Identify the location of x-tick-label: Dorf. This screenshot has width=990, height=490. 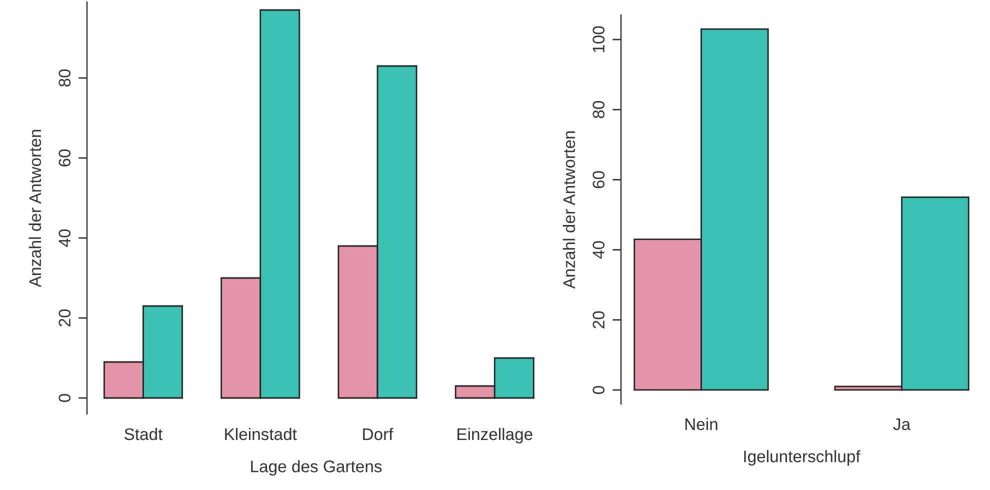
(378, 434).